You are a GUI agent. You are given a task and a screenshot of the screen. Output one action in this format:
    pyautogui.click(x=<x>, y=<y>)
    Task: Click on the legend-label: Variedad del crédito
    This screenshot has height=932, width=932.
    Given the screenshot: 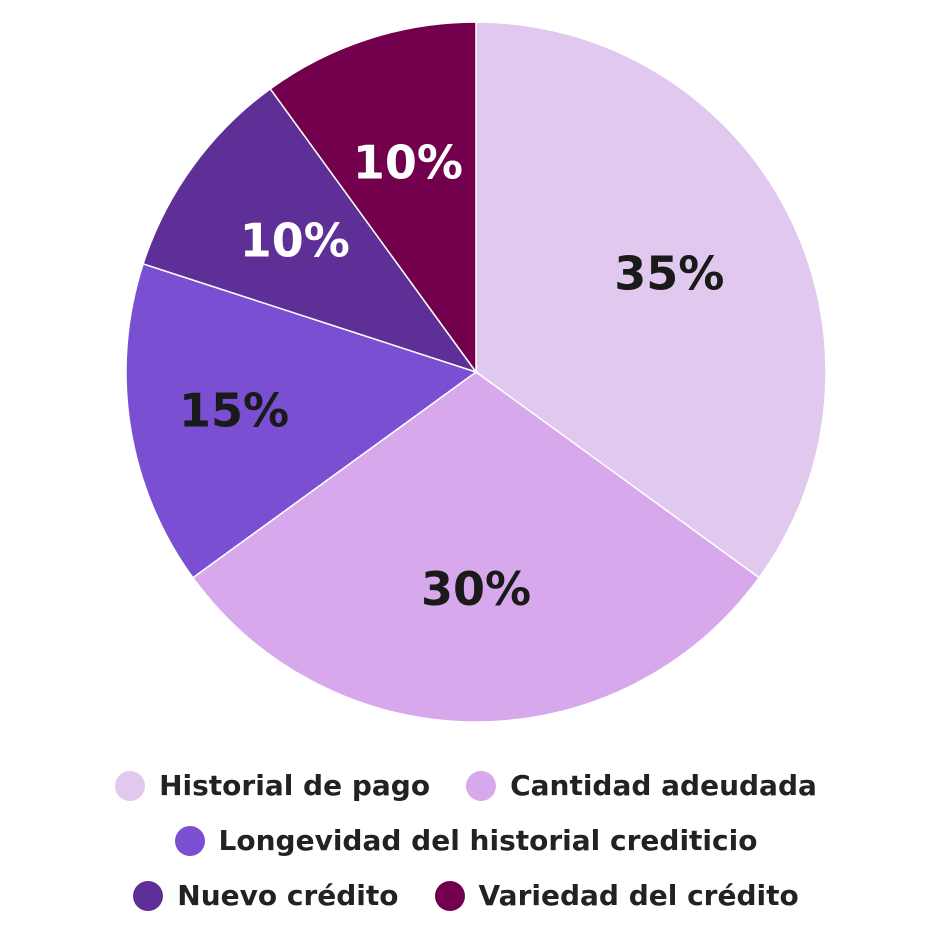 What is the action you would take?
    pyautogui.click(x=638, y=895)
    